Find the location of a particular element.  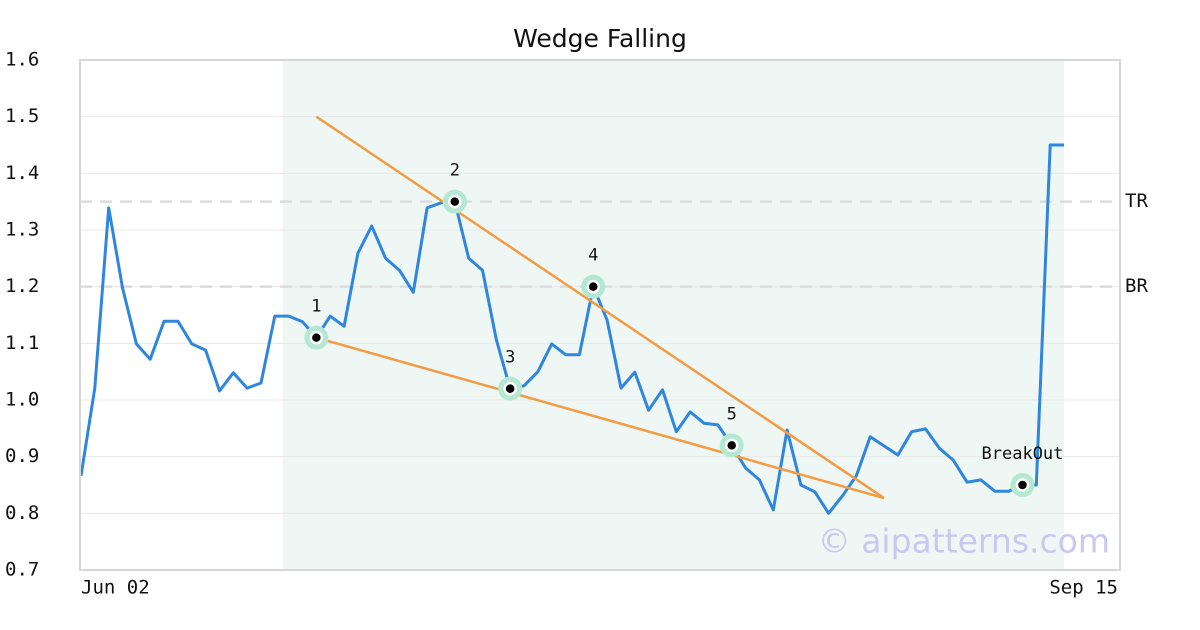

y-tick-label: 1.5 is located at coordinates (22, 116).